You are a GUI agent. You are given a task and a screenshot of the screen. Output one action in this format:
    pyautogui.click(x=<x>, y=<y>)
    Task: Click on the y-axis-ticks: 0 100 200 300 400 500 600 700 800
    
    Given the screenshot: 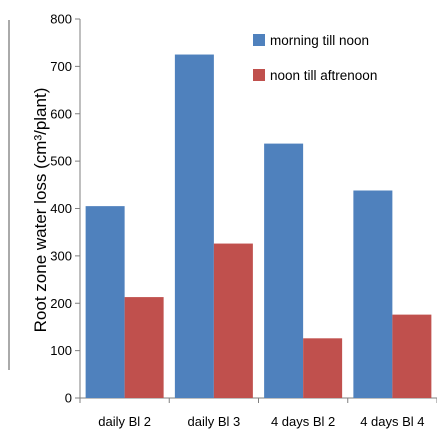 What is the action you would take?
    pyautogui.click(x=65, y=209)
    